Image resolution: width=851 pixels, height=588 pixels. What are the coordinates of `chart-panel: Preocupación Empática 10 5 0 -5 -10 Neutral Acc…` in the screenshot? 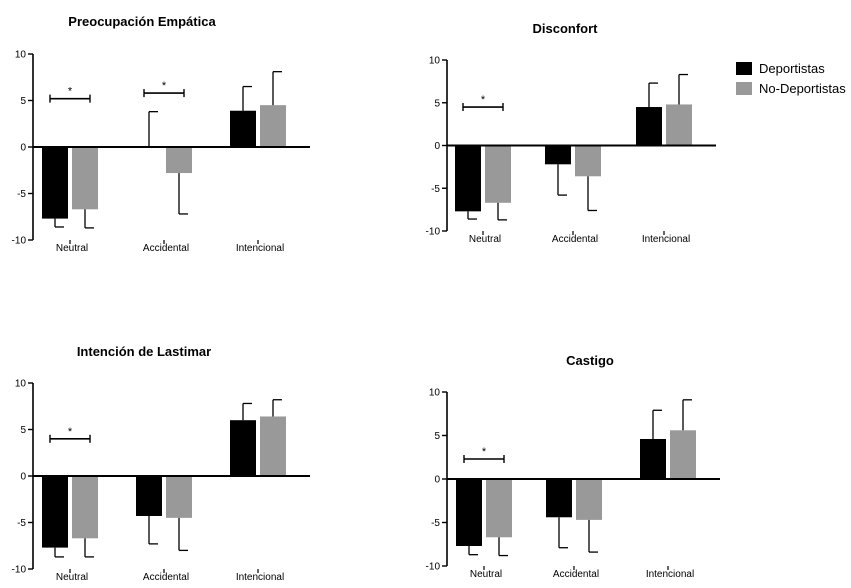 It's located at (161, 134).